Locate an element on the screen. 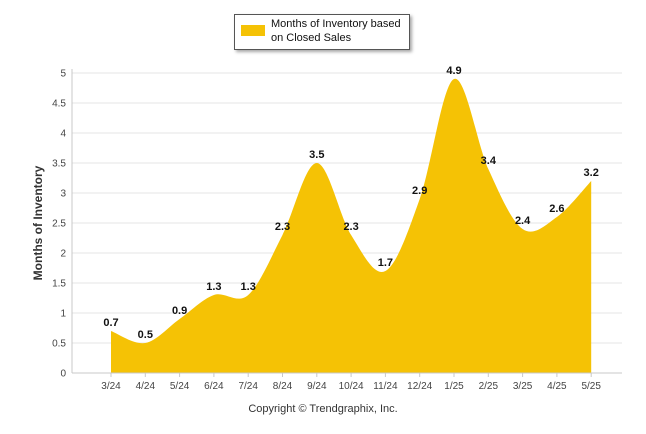  legend-swatch is located at coordinates (253, 30).